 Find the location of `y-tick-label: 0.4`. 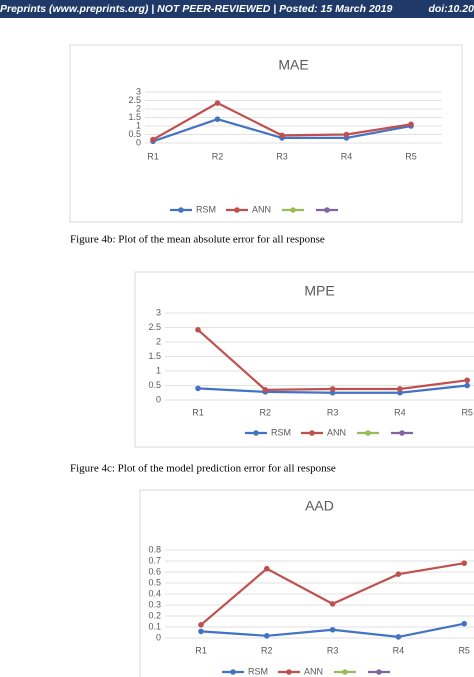

y-tick-label: 0.4 is located at coordinates (154, 593).